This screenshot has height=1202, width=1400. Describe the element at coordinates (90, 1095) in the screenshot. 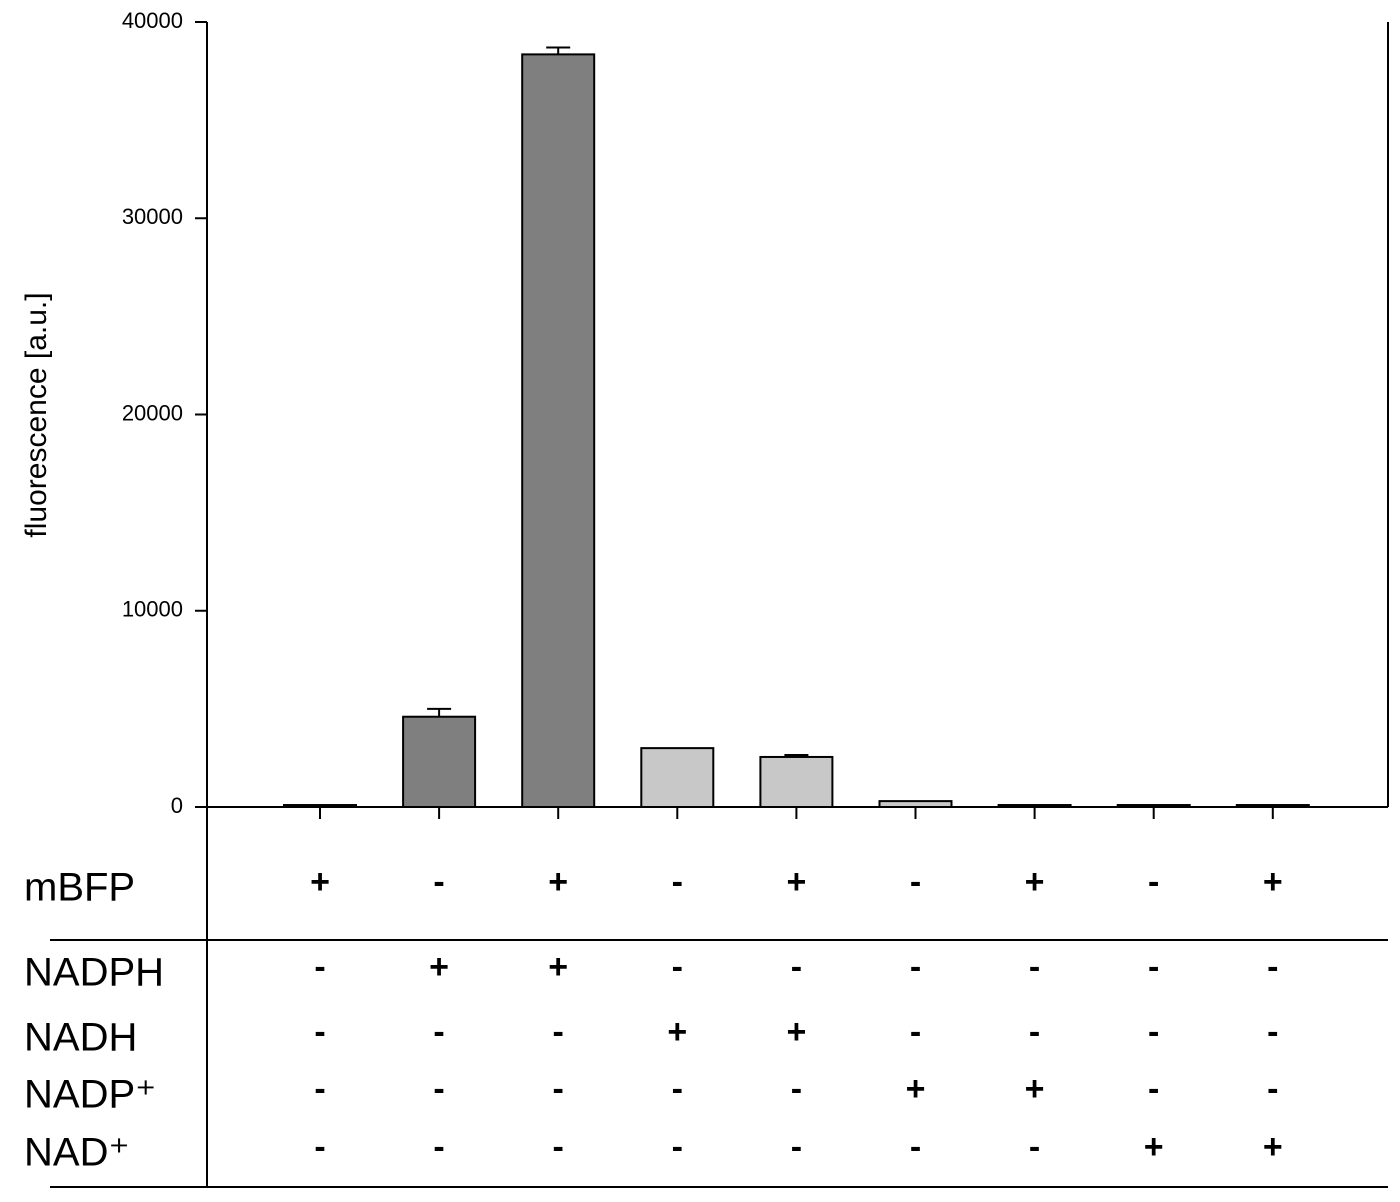

I see `condition-label: NADP⁺` at that location.